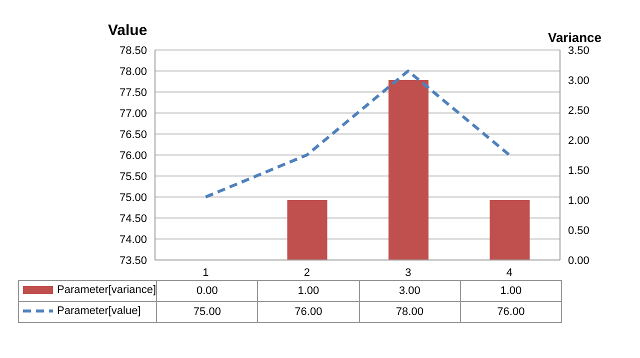 Image resolution: width=640 pixels, height=358 pixels. I want to click on y-tick-label: 74.00, so click(133, 240).